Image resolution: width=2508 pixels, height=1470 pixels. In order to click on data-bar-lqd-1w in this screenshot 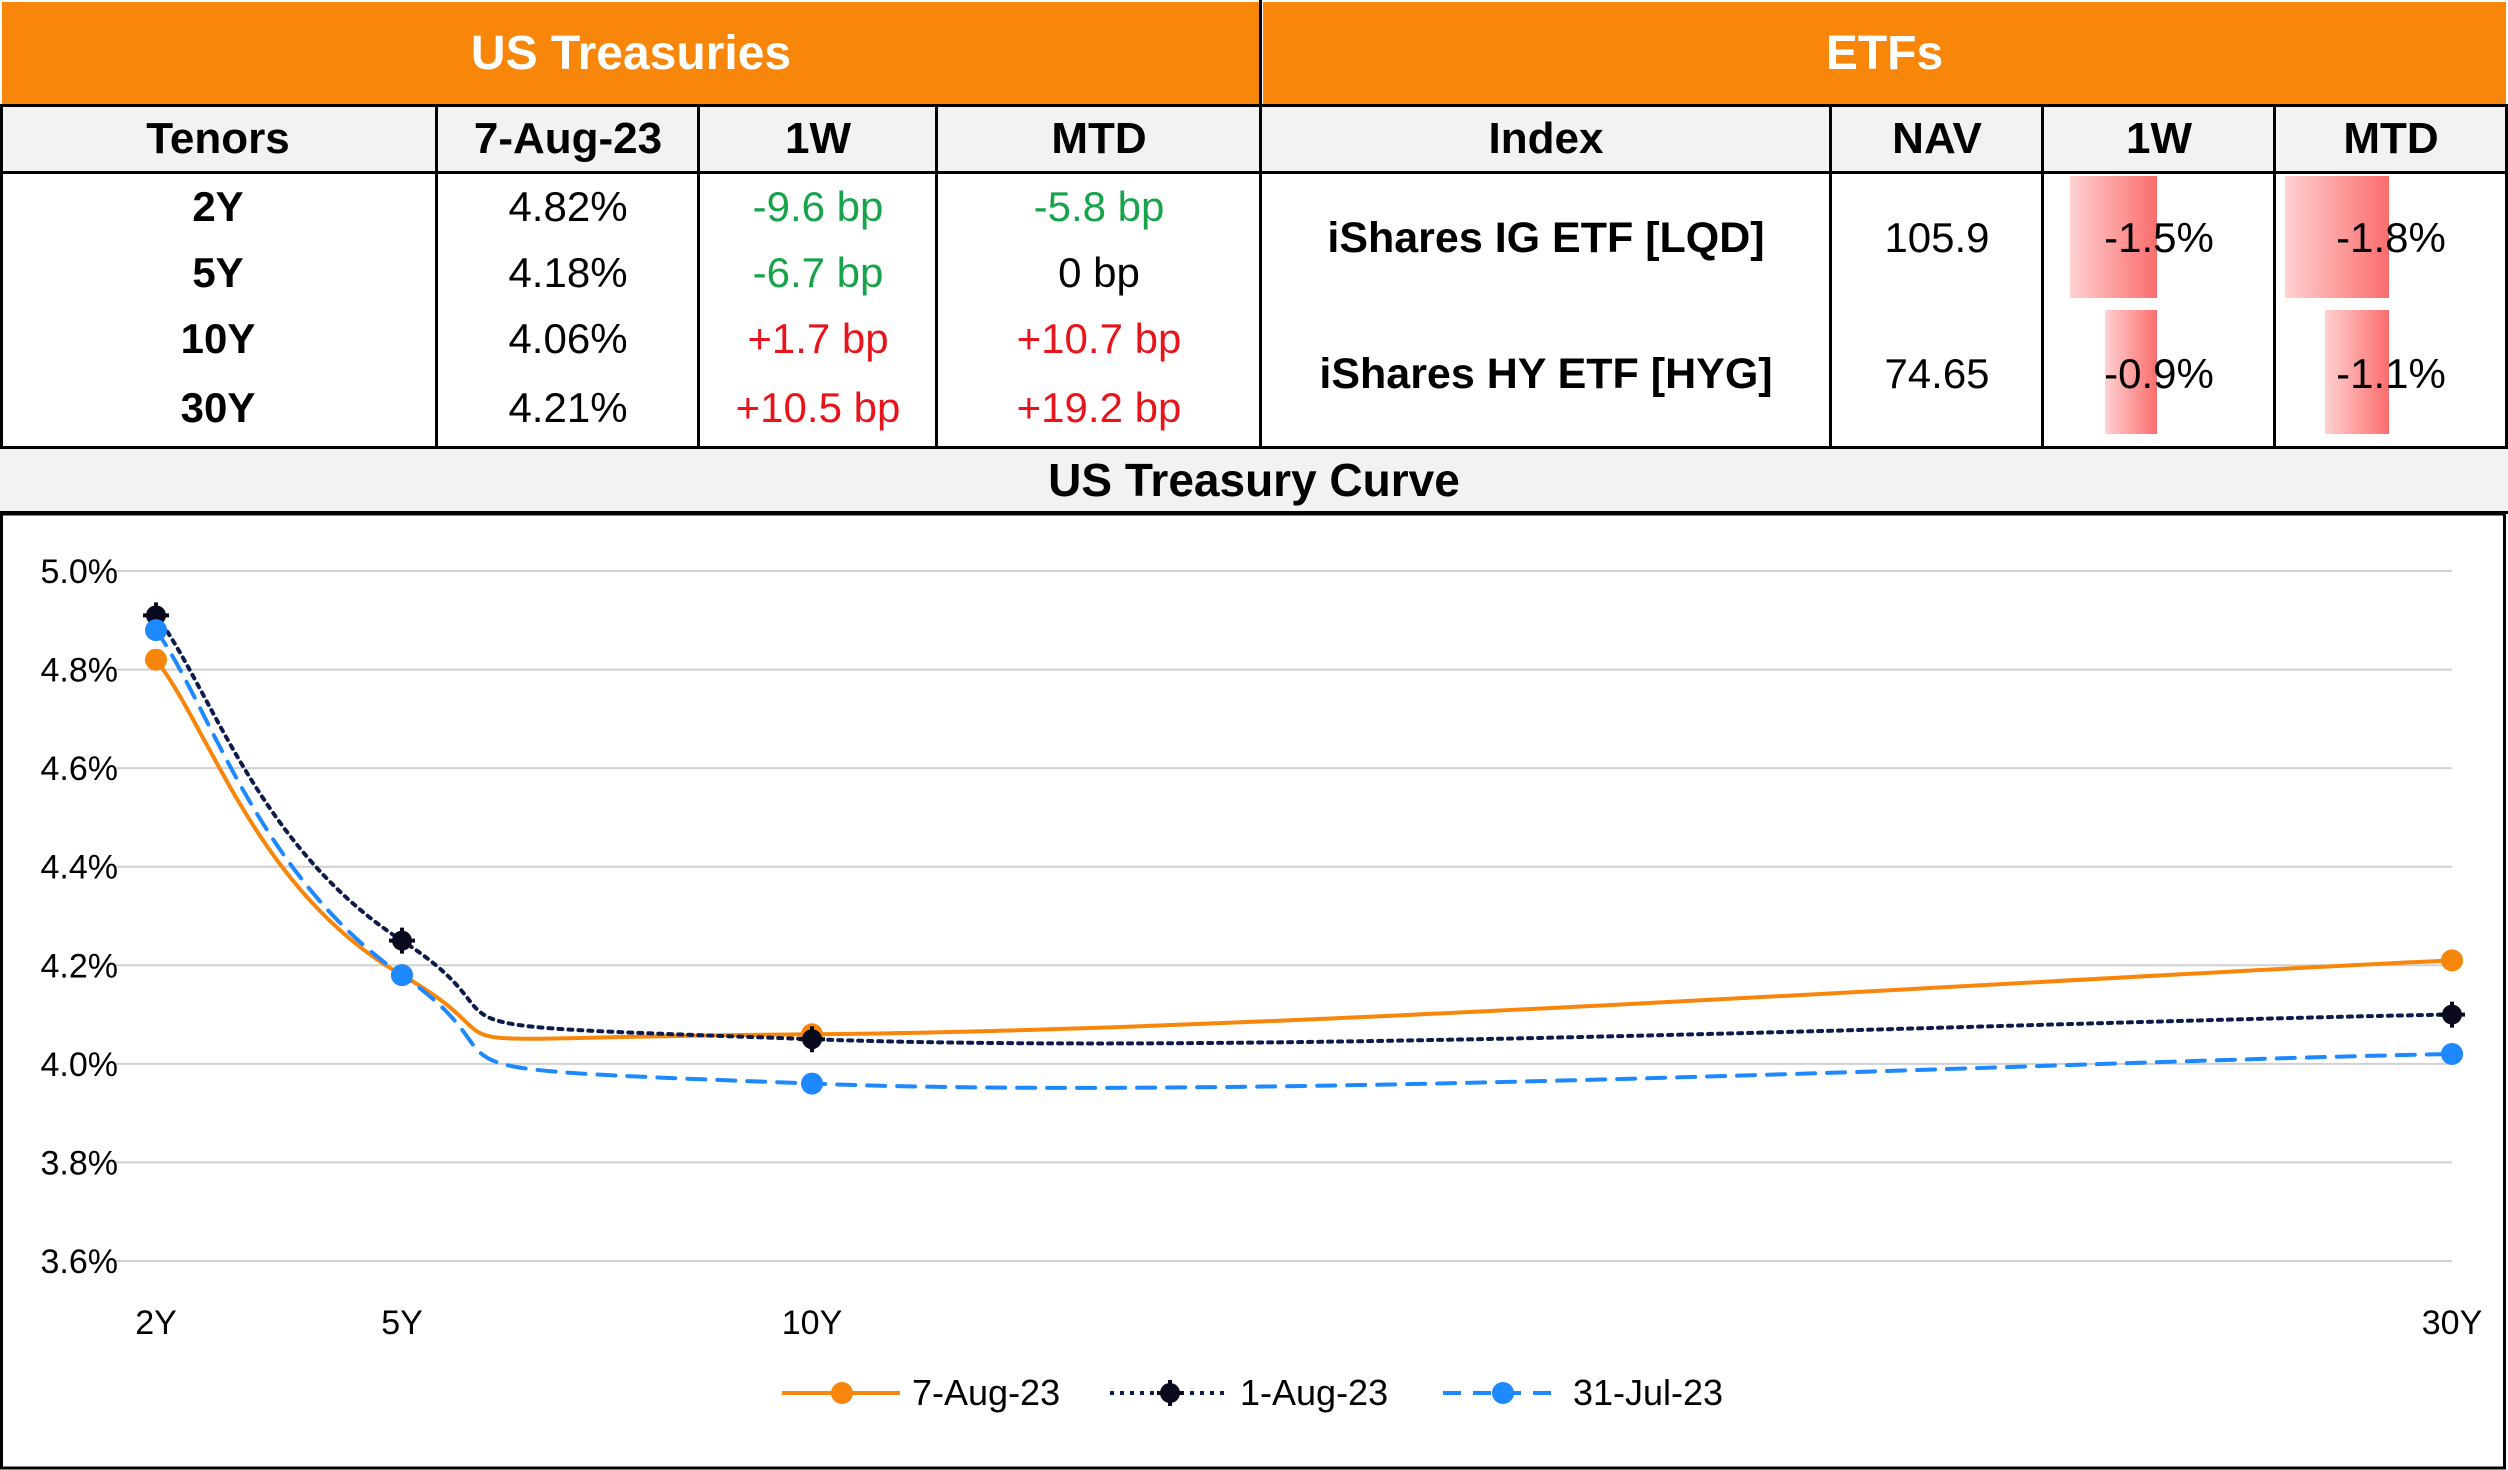, I will do `click(2113, 237)`.